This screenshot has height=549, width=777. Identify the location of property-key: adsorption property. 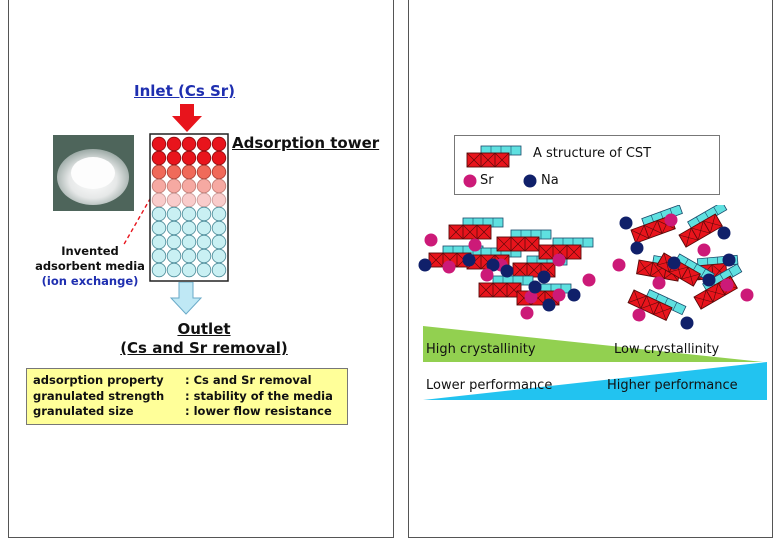
(98, 380).